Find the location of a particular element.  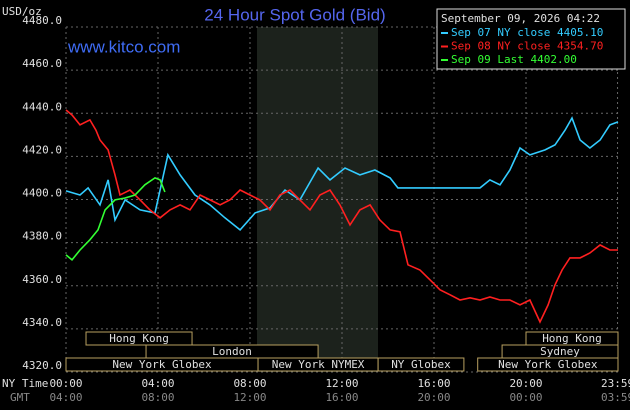

x2-tick-label: 16:00 is located at coordinates (341, 397).